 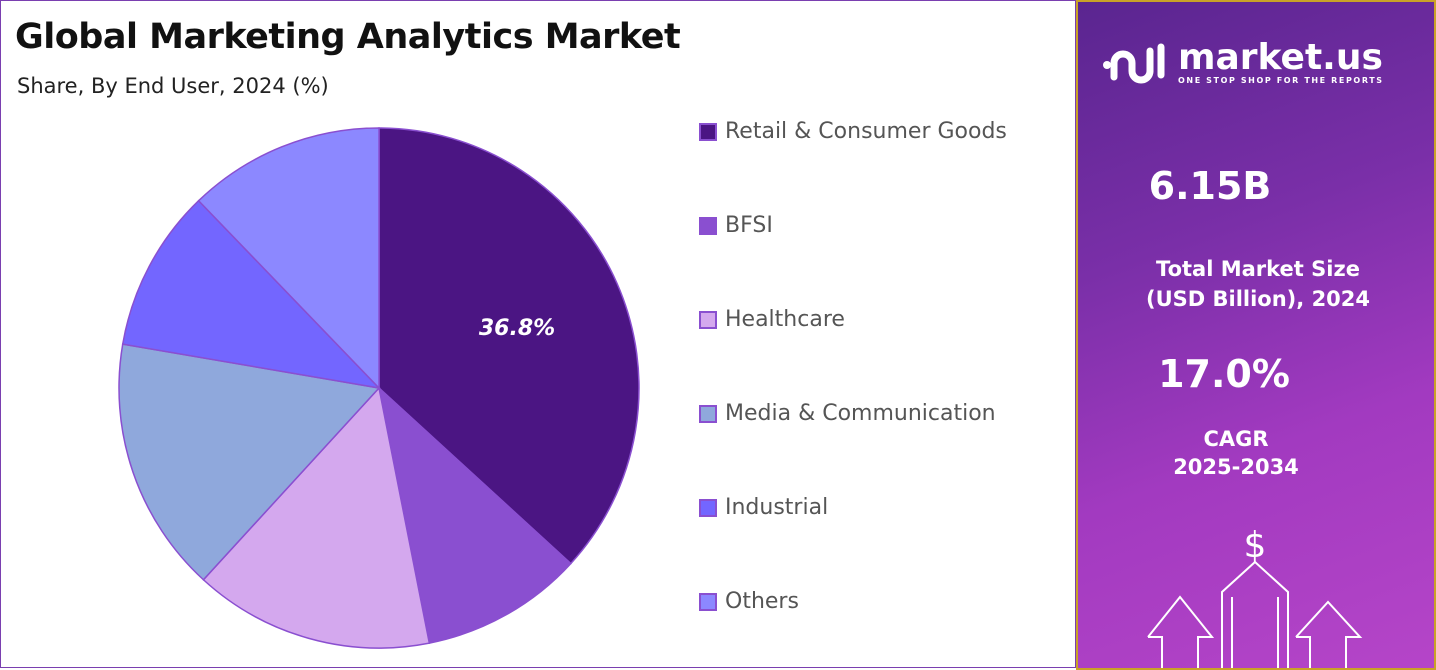 What do you see at coordinates (866, 131) in the screenshot?
I see `legend-label: Retail & Consumer Goods` at bounding box center [866, 131].